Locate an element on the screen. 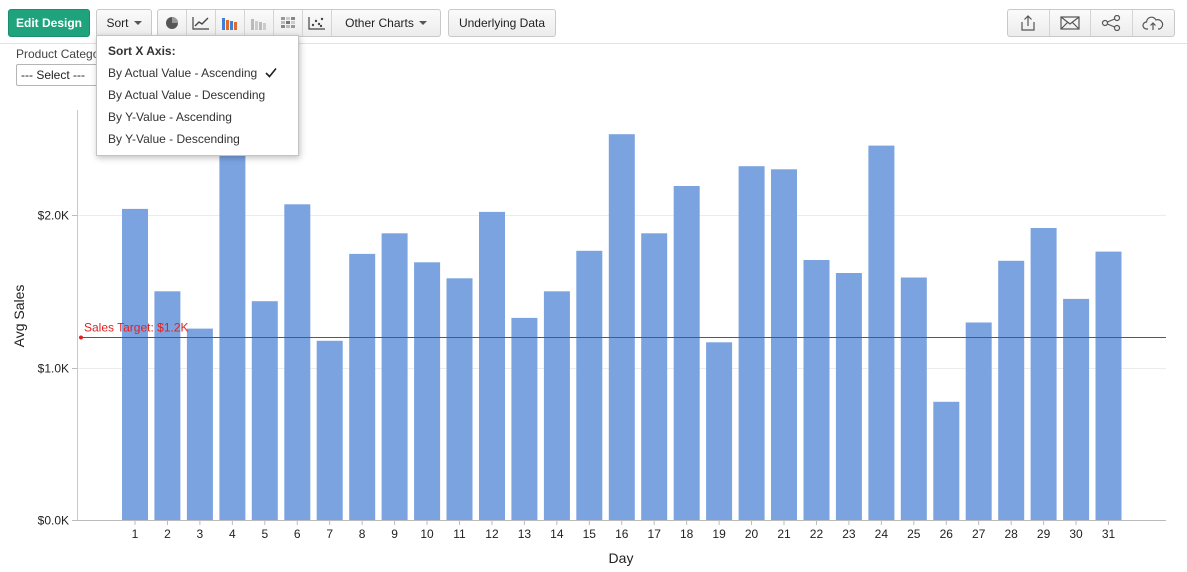  other-charts-button: Other Charts is located at coordinates (386, 23).